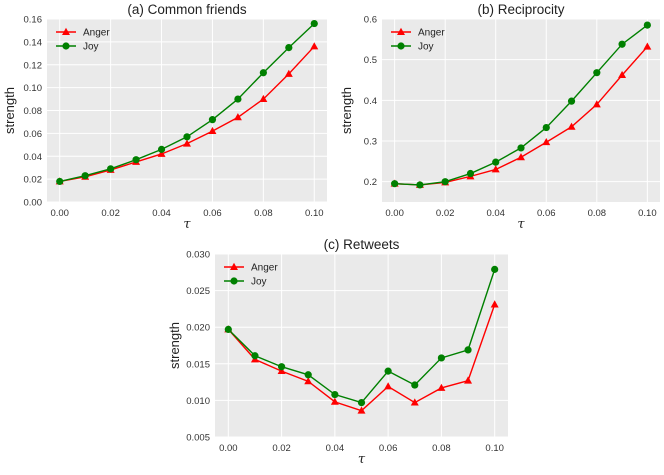 The height and width of the screenshot is (475, 664). I want to click on y-tick-label: 0.025, so click(198, 291).